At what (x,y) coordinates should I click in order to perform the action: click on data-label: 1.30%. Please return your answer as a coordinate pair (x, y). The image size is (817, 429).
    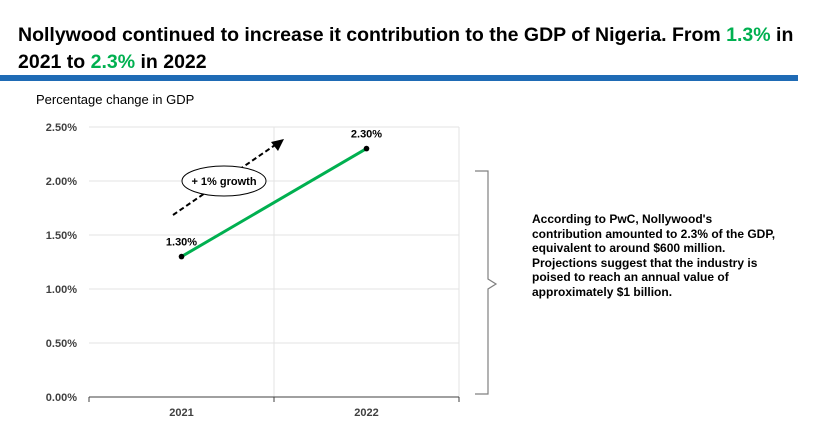
    Looking at the image, I should click on (181, 243).